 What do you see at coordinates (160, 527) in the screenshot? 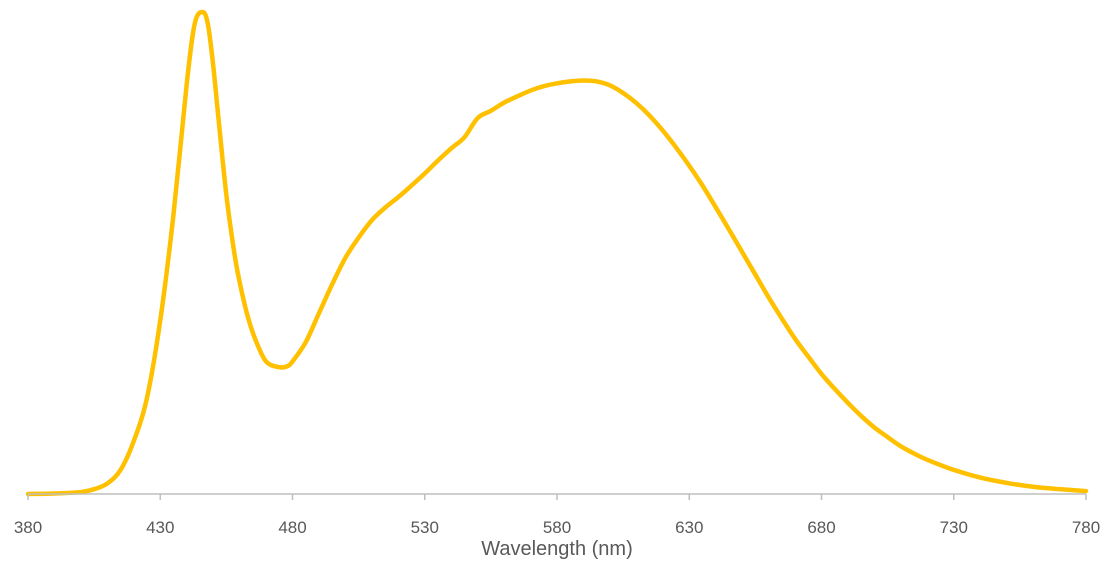
I see `x-tick-label: 430` at bounding box center [160, 527].